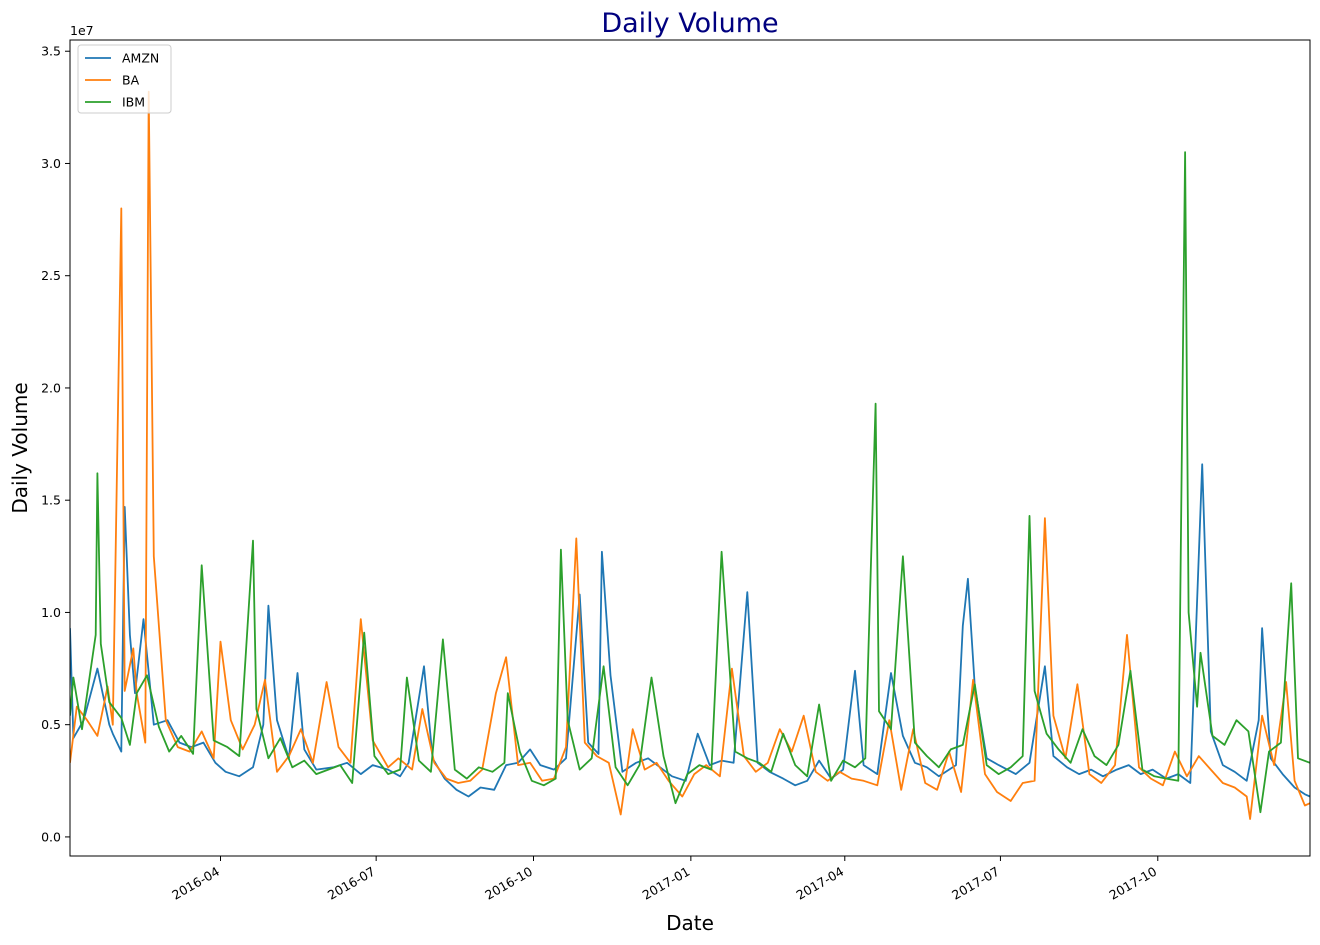 Image resolution: width=1320 pixels, height=945 pixels. I want to click on y-offset-label: 1e7, so click(82, 30).